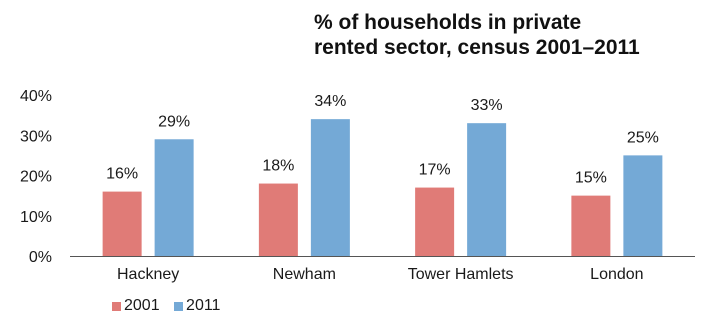  What do you see at coordinates (643, 137) in the screenshot?
I see `data-label: 25%` at bounding box center [643, 137].